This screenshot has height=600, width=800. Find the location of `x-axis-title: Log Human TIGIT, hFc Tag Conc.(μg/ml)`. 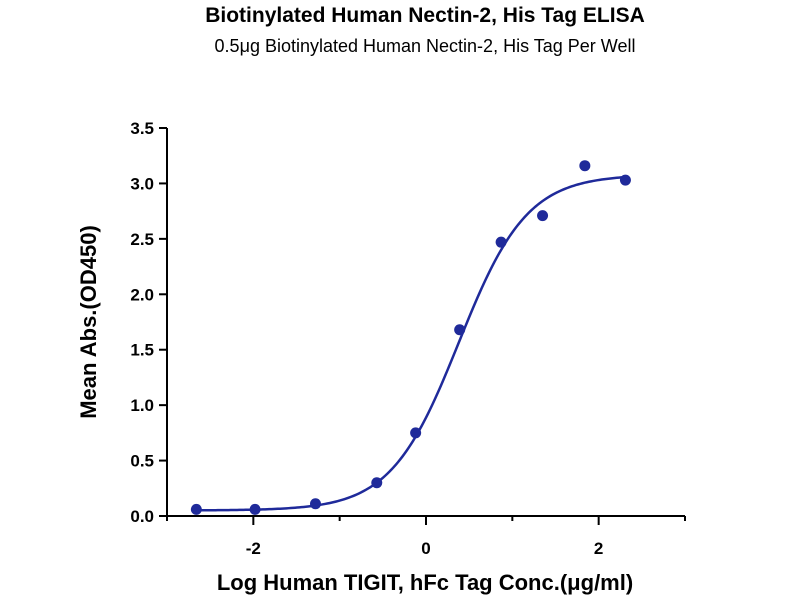

x-axis-title: Log Human TIGIT, hFc Tag Conc.(μg/ml) is located at coordinates (425, 582).